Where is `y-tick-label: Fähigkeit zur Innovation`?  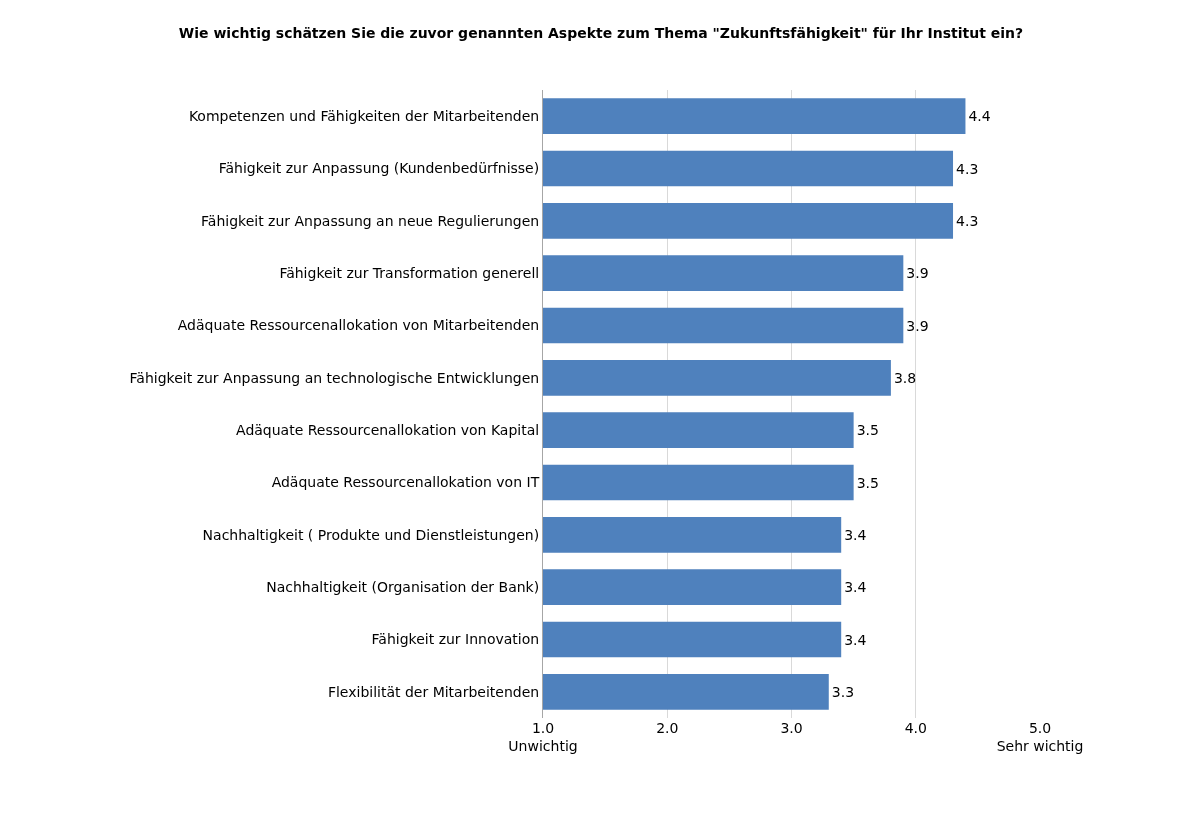 y-tick-label: Fähigkeit zur Innovation is located at coordinates (455, 639).